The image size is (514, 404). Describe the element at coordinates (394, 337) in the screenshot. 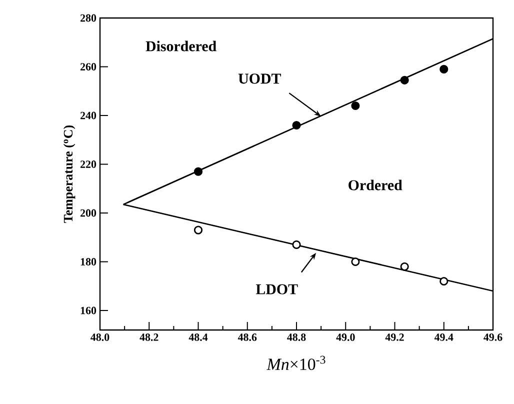

I see `x-tick-label: 49.2` at that location.